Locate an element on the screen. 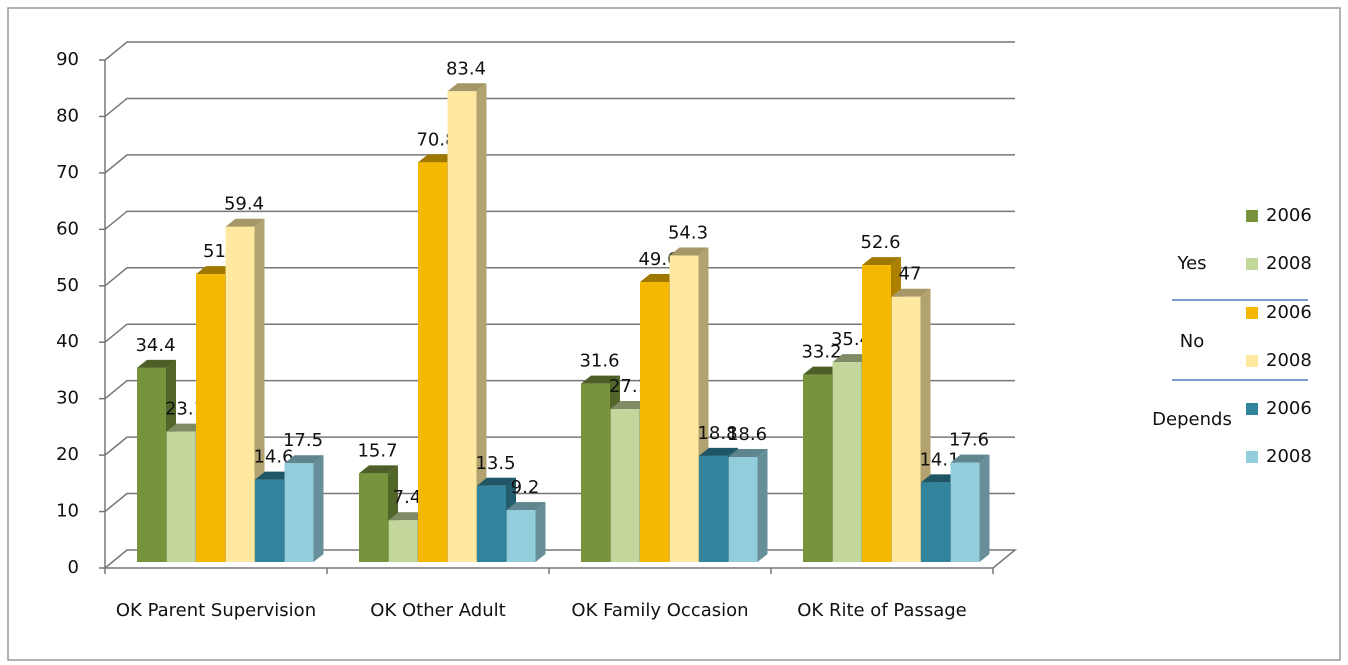 Image resolution: width=1348 pixels, height=665 pixels. data-label: 51 is located at coordinates (214, 251).